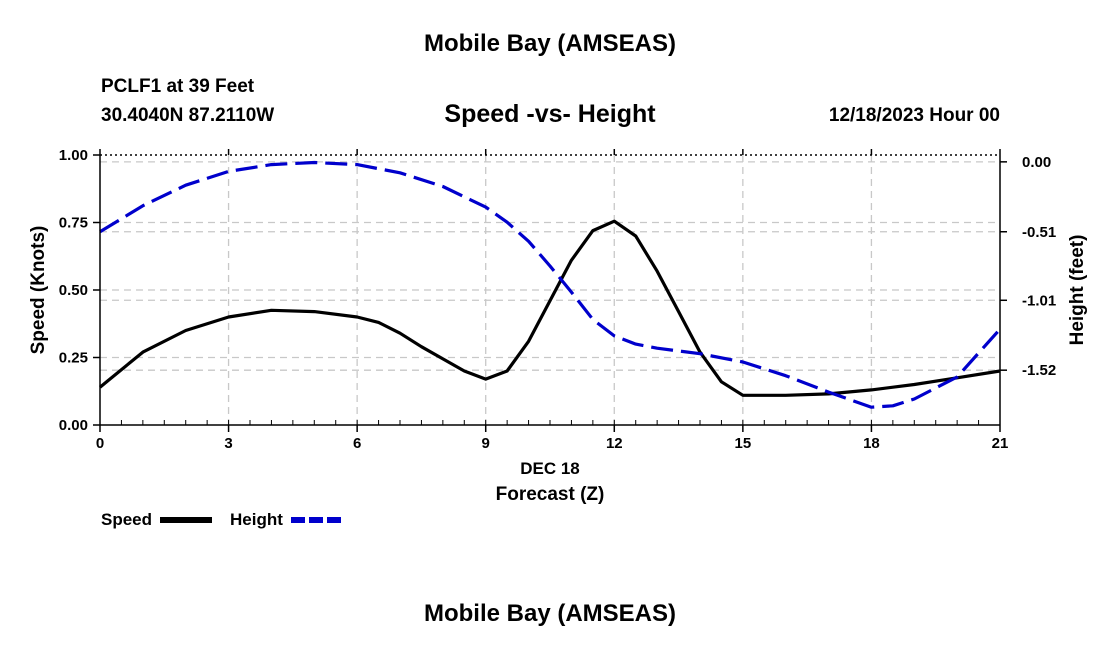  What do you see at coordinates (256, 519) in the screenshot?
I see `legend-label-height: Height` at bounding box center [256, 519].